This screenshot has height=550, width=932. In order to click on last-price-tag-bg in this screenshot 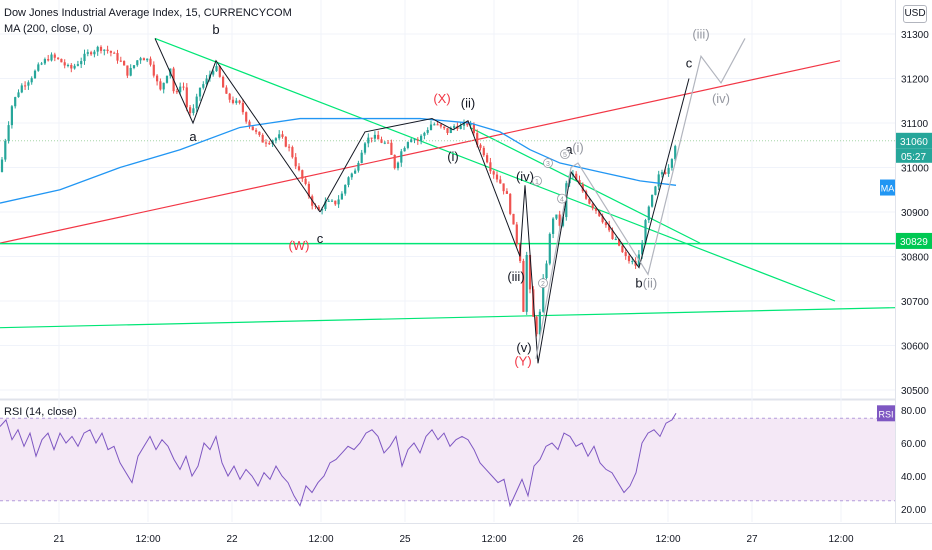, I will do `click(914, 140)`.